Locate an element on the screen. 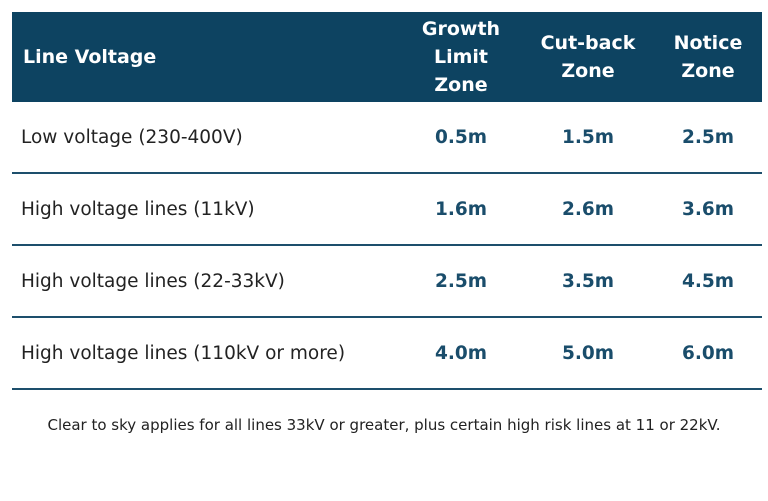 The image size is (768, 501). column-header: Growth Limit Zone is located at coordinates (461, 57).